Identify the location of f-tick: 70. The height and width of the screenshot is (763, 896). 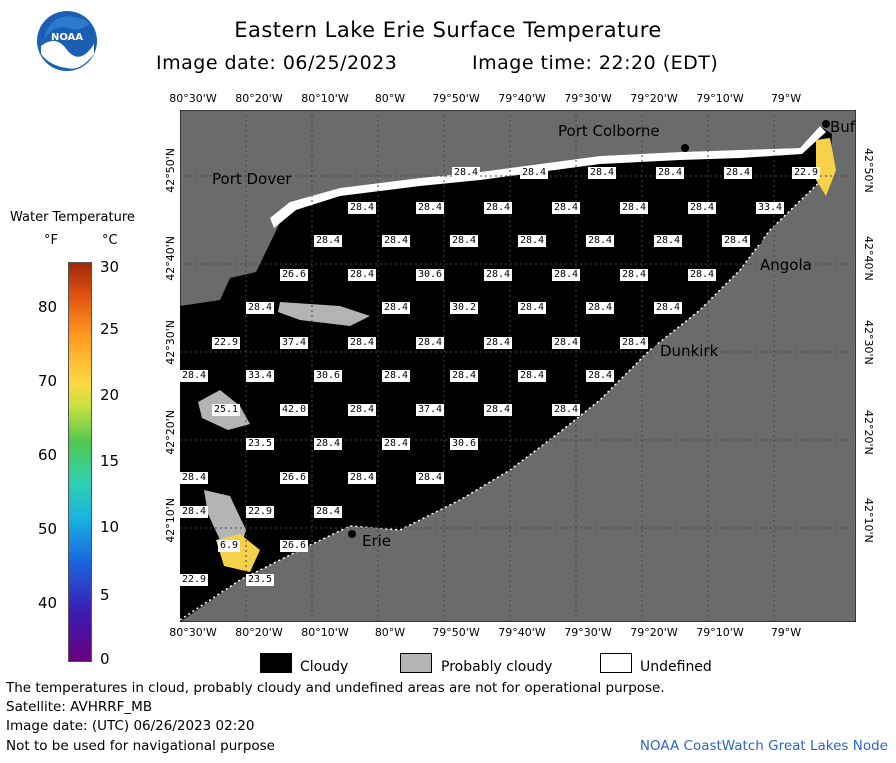
(48, 381).